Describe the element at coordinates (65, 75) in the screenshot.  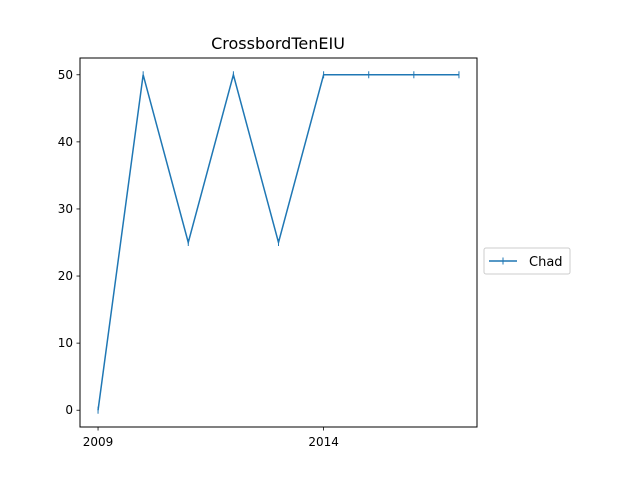
I see `y-tick-label: 50` at that location.